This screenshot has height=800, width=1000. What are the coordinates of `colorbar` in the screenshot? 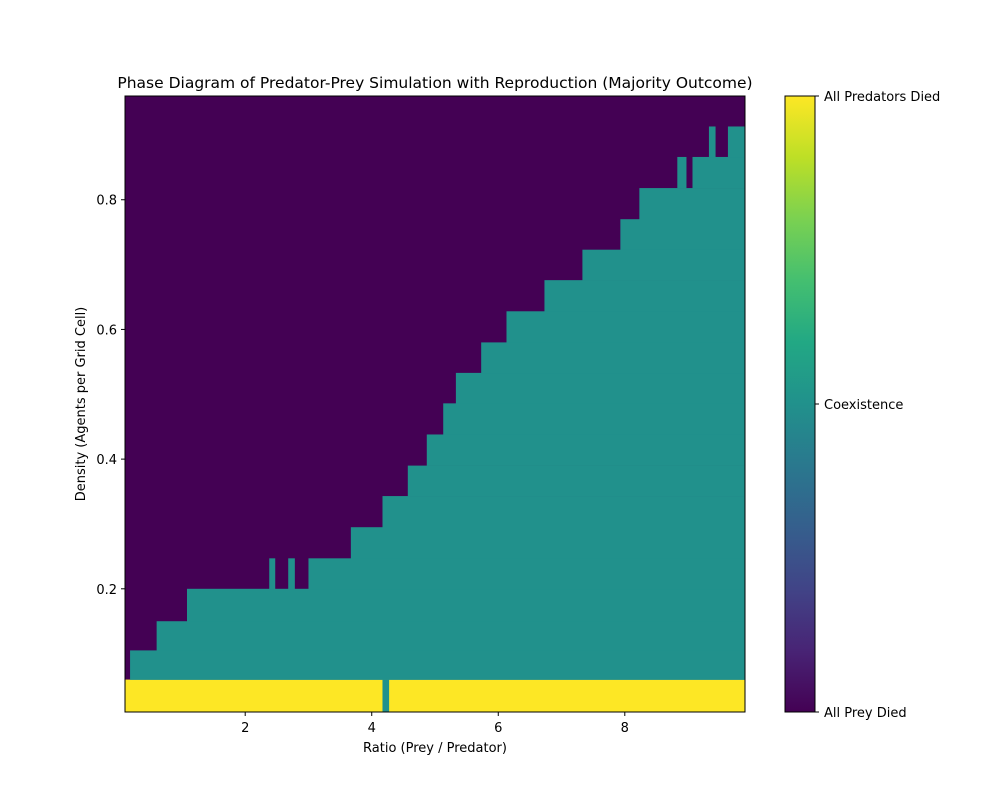 It's located at (800, 404).